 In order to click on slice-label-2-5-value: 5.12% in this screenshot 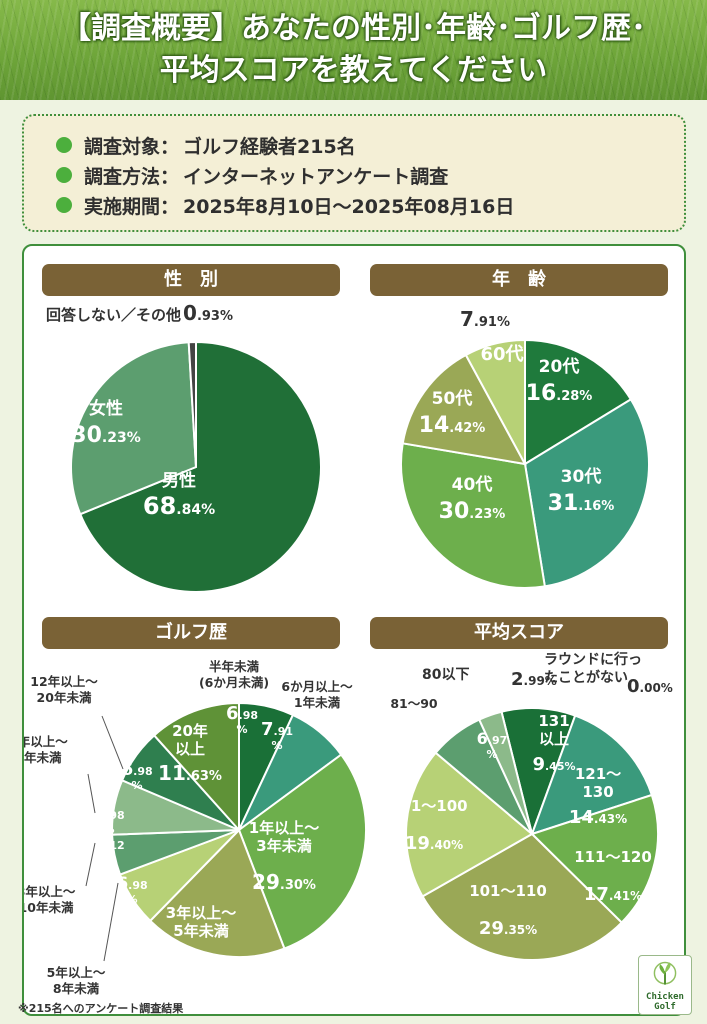, I will do `click(108, 850)`.